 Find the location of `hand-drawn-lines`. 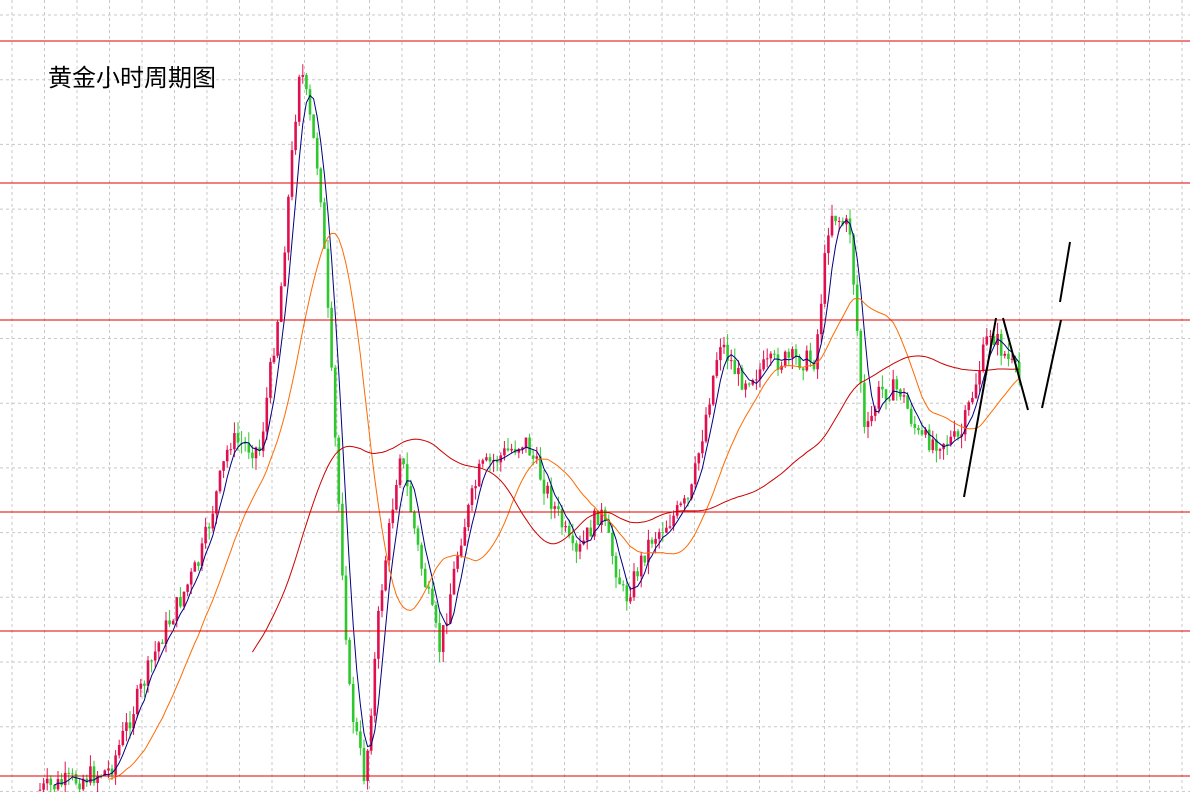

hand-drawn-lines is located at coordinates (1017, 369).